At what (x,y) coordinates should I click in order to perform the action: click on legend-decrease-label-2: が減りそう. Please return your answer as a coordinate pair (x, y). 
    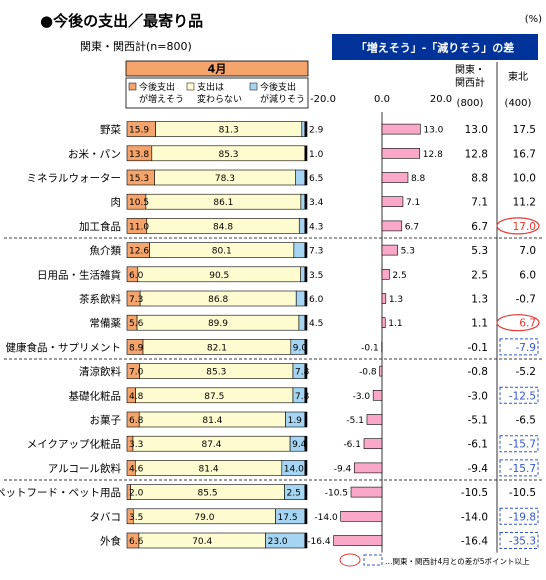
    Looking at the image, I should click on (282, 99).